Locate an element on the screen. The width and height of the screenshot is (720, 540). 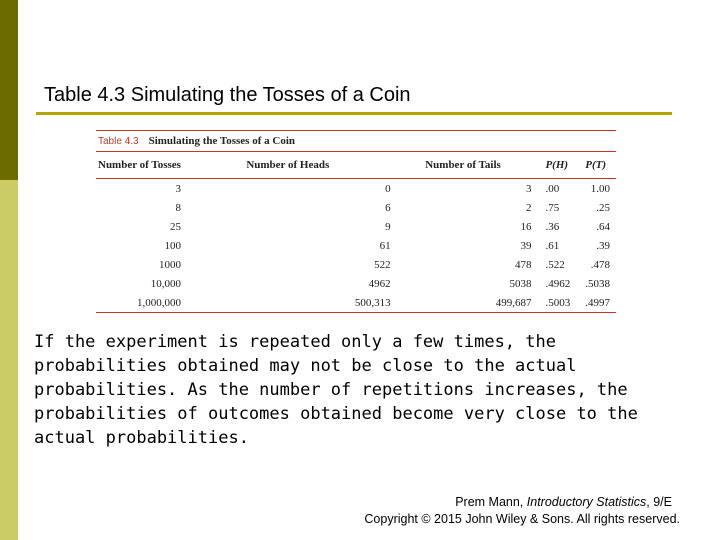
cell-heads: 9 is located at coordinates (388, 226).